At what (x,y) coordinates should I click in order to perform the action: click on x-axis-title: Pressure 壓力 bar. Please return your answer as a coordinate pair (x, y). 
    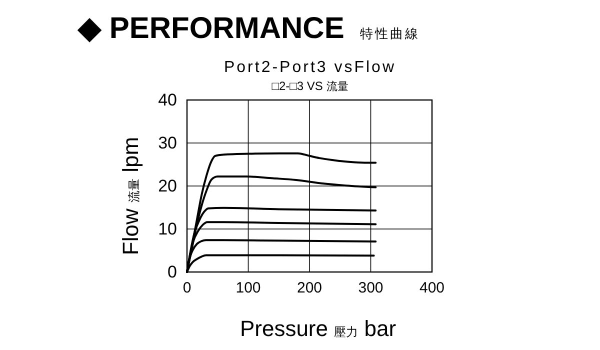
    Looking at the image, I should click on (318, 328).